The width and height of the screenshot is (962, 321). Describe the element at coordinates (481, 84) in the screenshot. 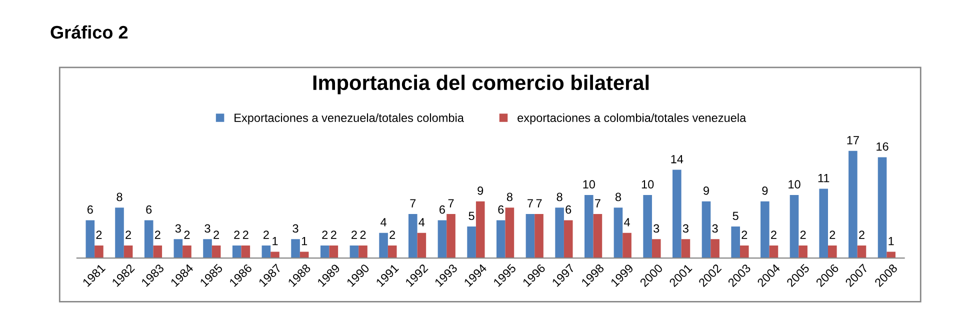

I see `chart-title: Importancia del comercio bilateral` at that location.